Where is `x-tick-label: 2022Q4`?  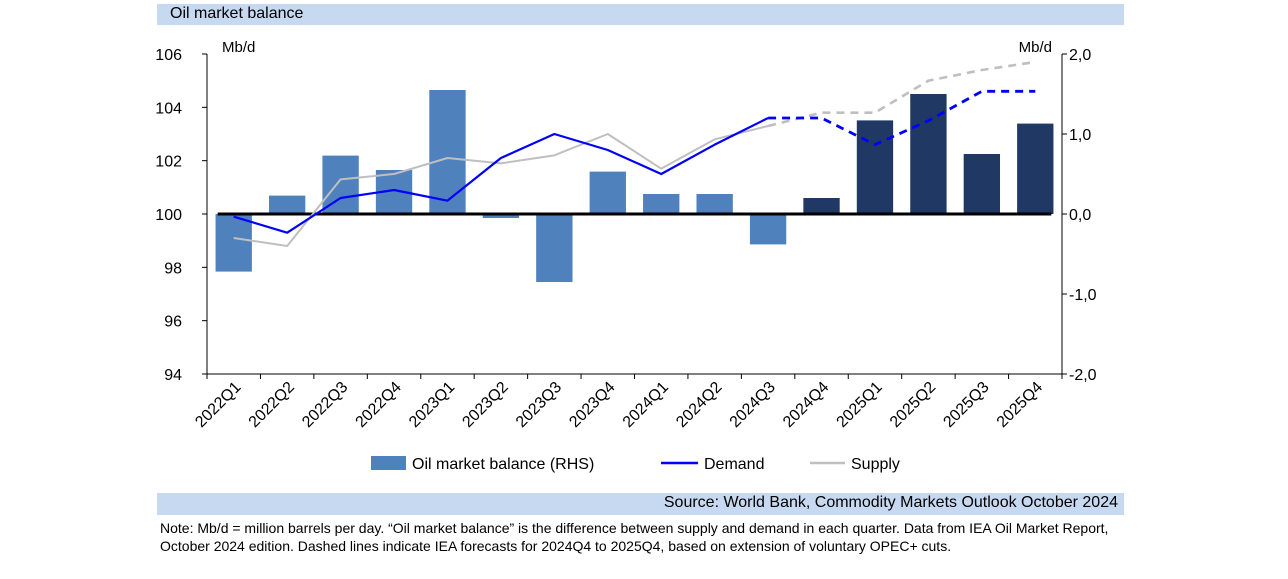 x-tick-label: 2022Q4 is located at coordinates (379, 405).